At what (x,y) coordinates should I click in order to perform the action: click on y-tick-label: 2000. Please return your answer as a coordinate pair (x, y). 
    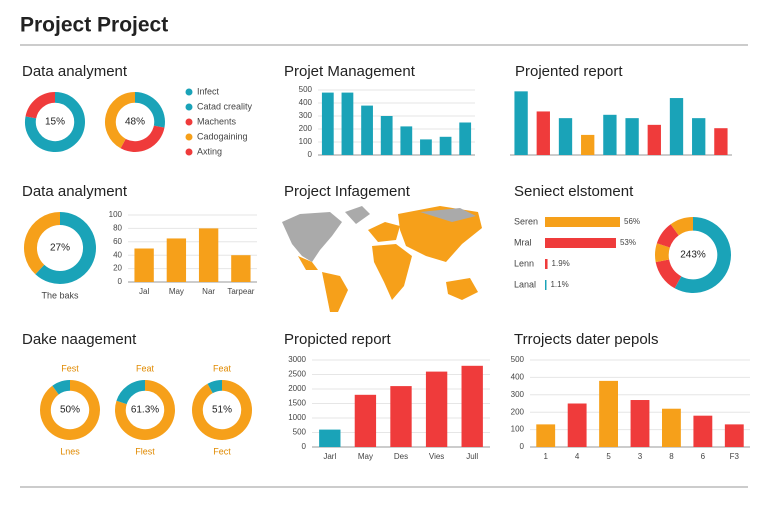
    Looking at the image, I should click on (297, 388).